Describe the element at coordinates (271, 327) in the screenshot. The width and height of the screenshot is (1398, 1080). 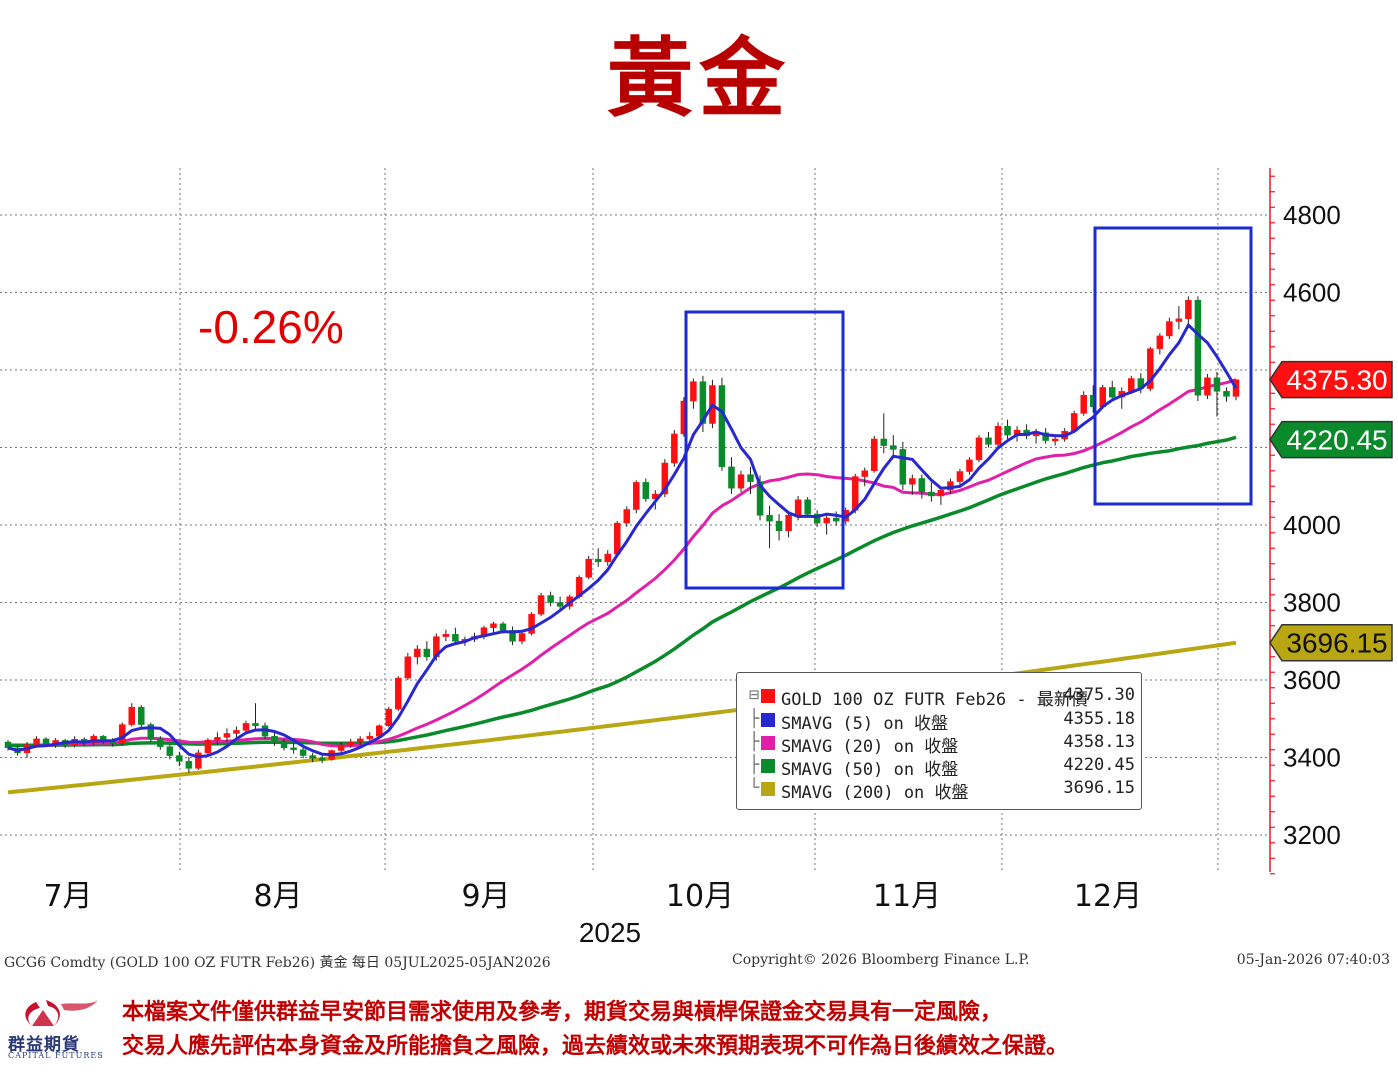
I see `change-percent: -0.26%` at that location.